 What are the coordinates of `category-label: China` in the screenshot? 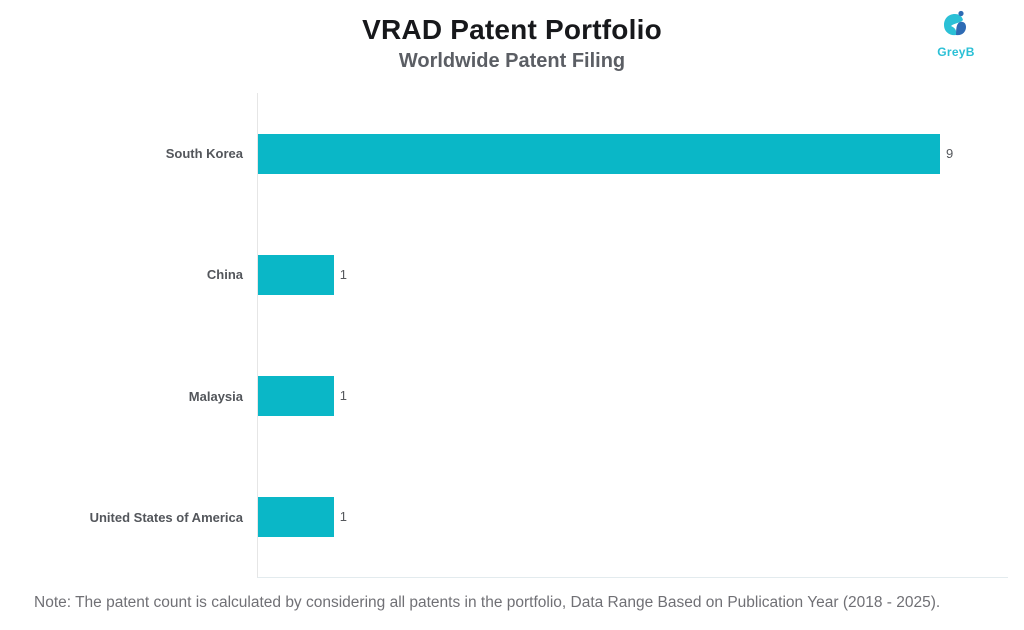 It's located at (224, 275).